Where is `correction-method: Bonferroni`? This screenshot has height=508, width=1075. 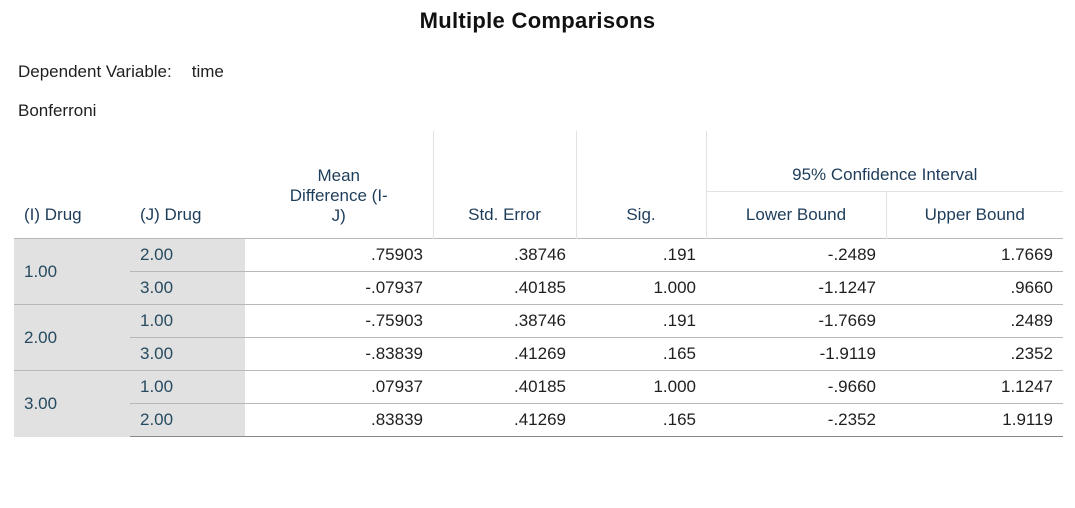
correction-method: Bonferroni is located at coordinates (57, 110).